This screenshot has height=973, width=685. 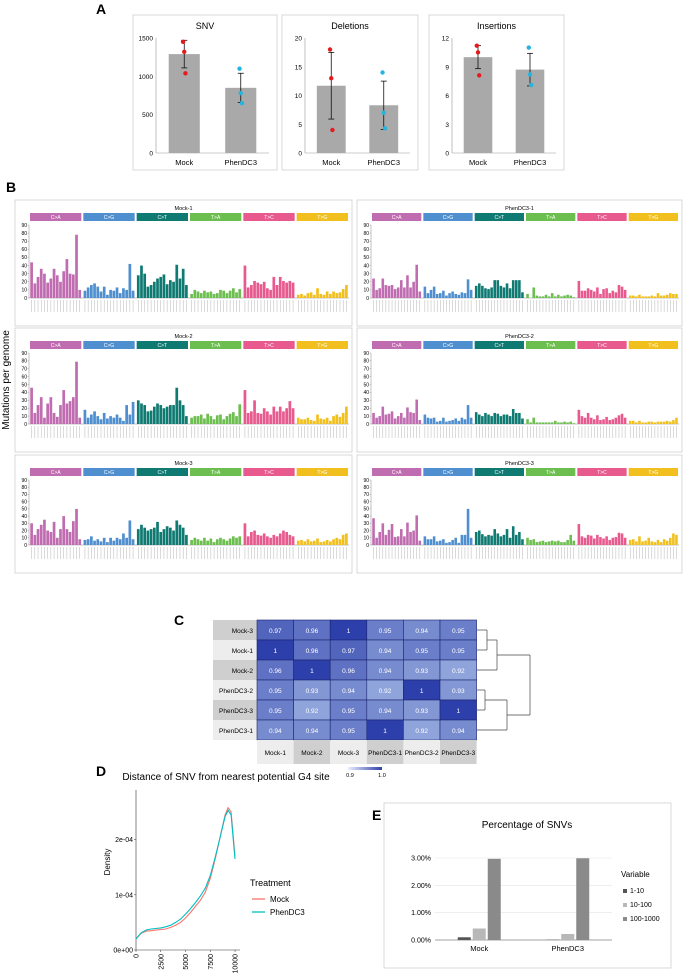 I want to click on heatmap-cell-value-0-0: 0.97, so click(x=275, y=631).